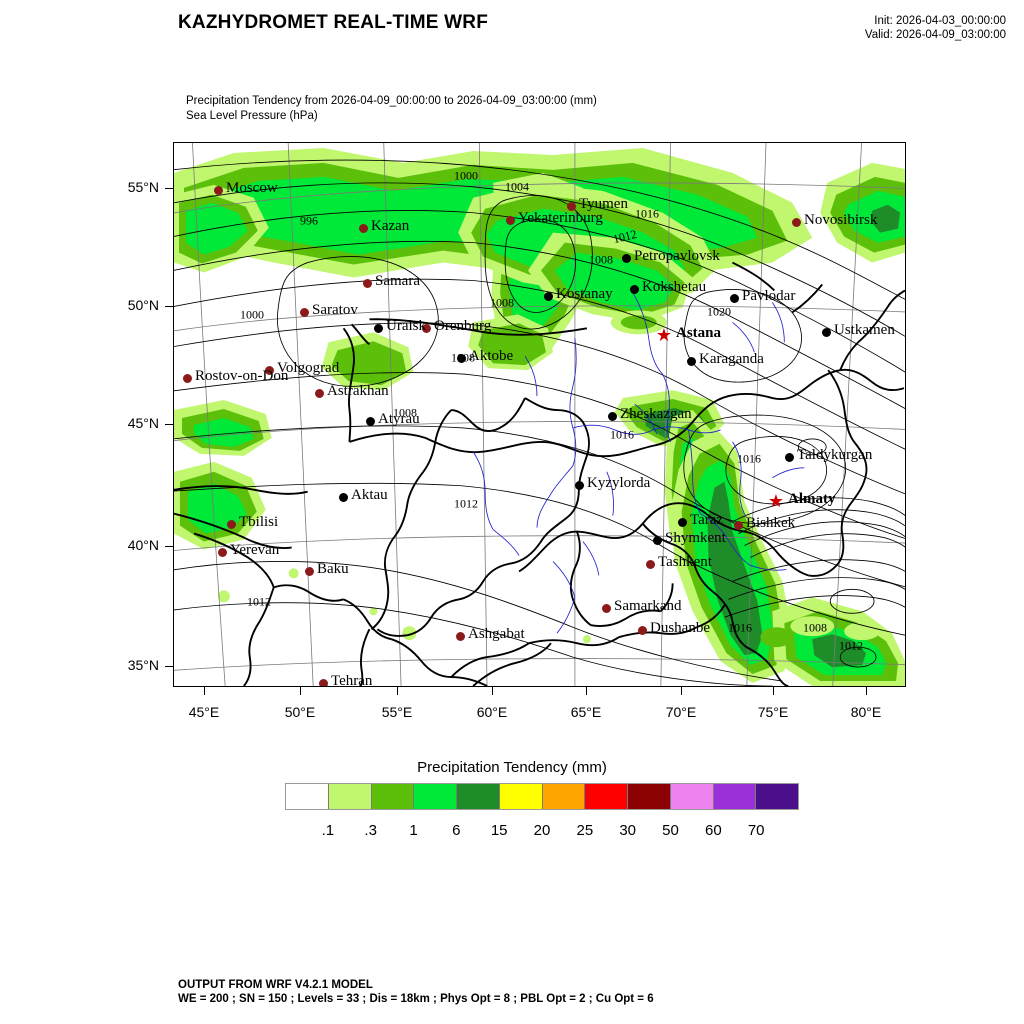 The image size is (1024, 1024). Describe the element at coordinates (399, 419) in the screenshot. I see `city-label: Atyrau` at that location.